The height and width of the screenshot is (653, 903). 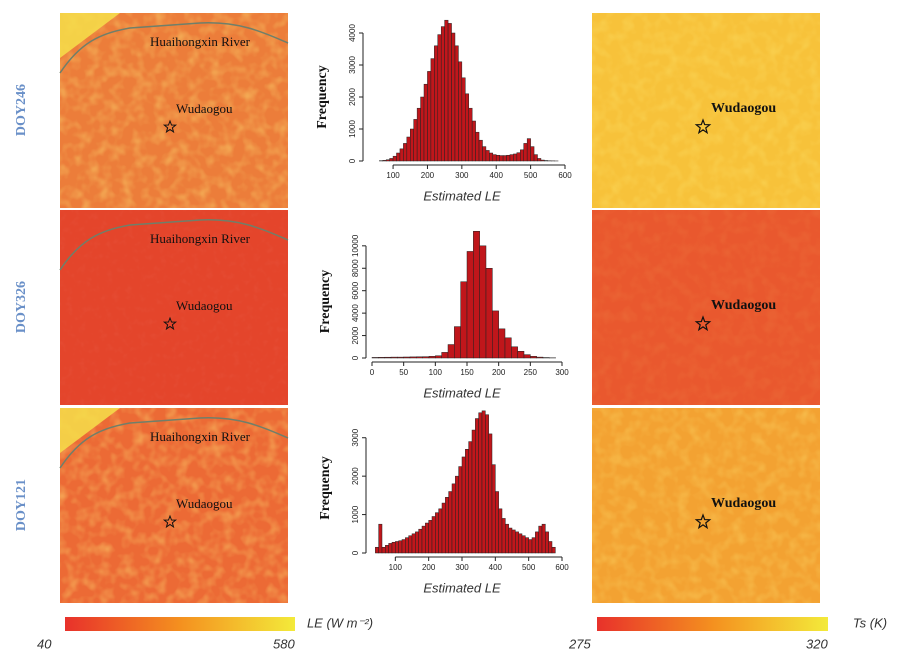 I want to click on colorbar-label: LE (W m⁻²), so click(x=340, y=622).